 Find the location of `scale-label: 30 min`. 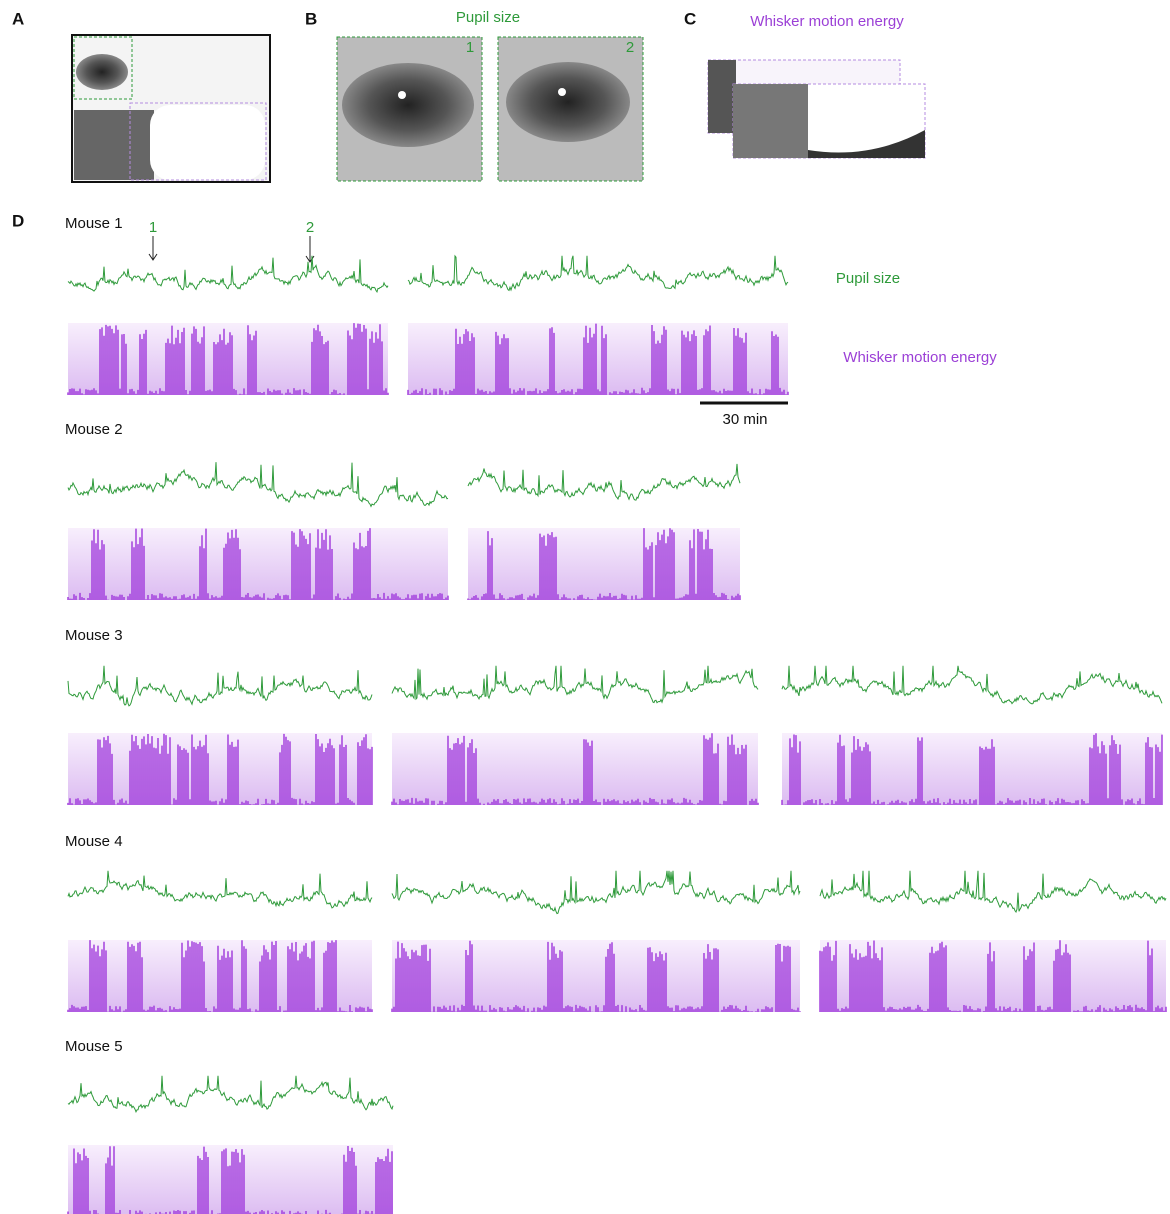

scale-label: 30 min is located at coordinates (744, 419).